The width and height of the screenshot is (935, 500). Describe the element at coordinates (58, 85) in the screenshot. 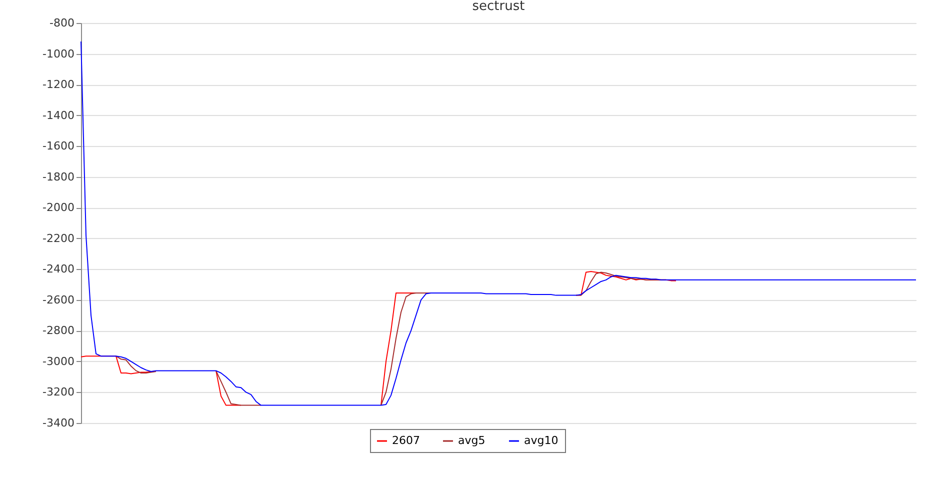

I see `y-tick-label: -1200` at that location.